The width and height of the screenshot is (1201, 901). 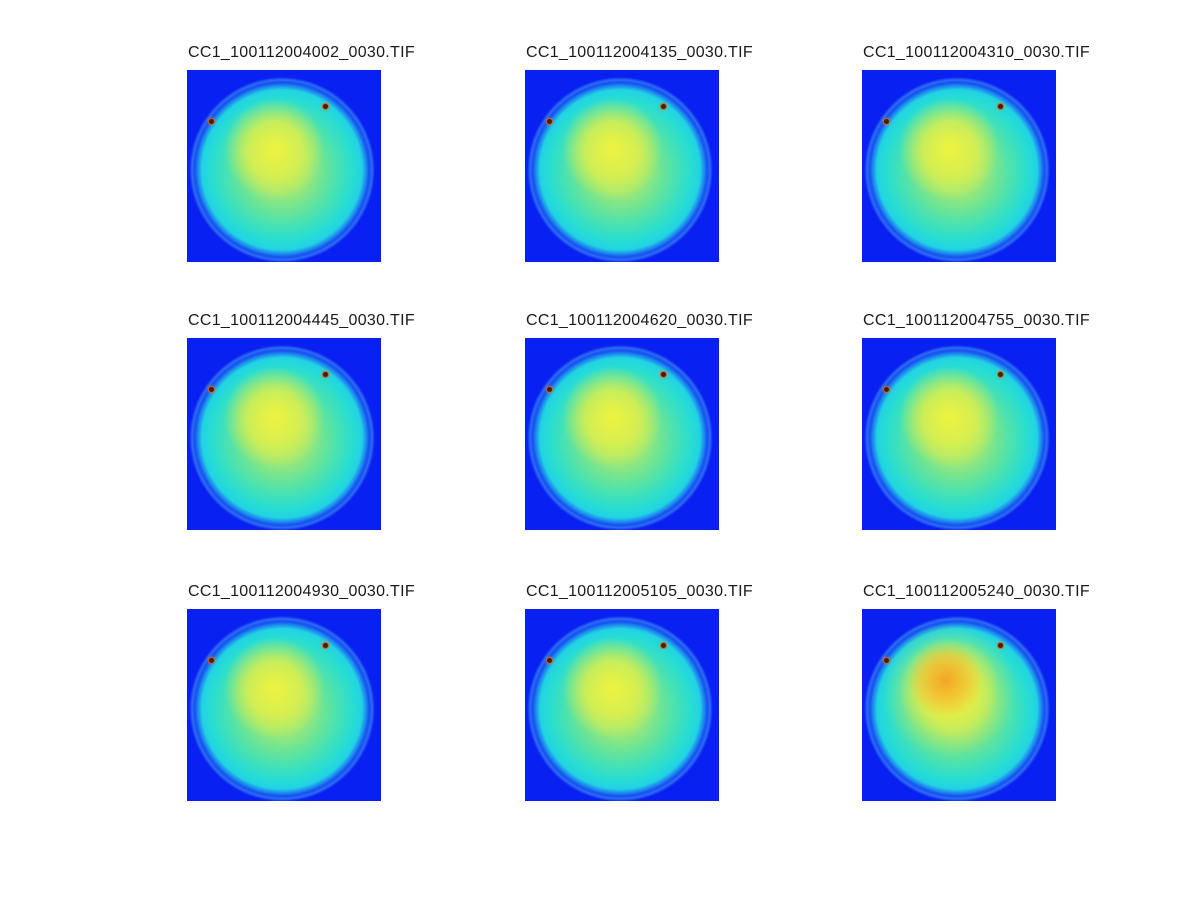 I want to click on panel-title: CC1_100112004445_0030.TIF, so click(x=301, y=320).